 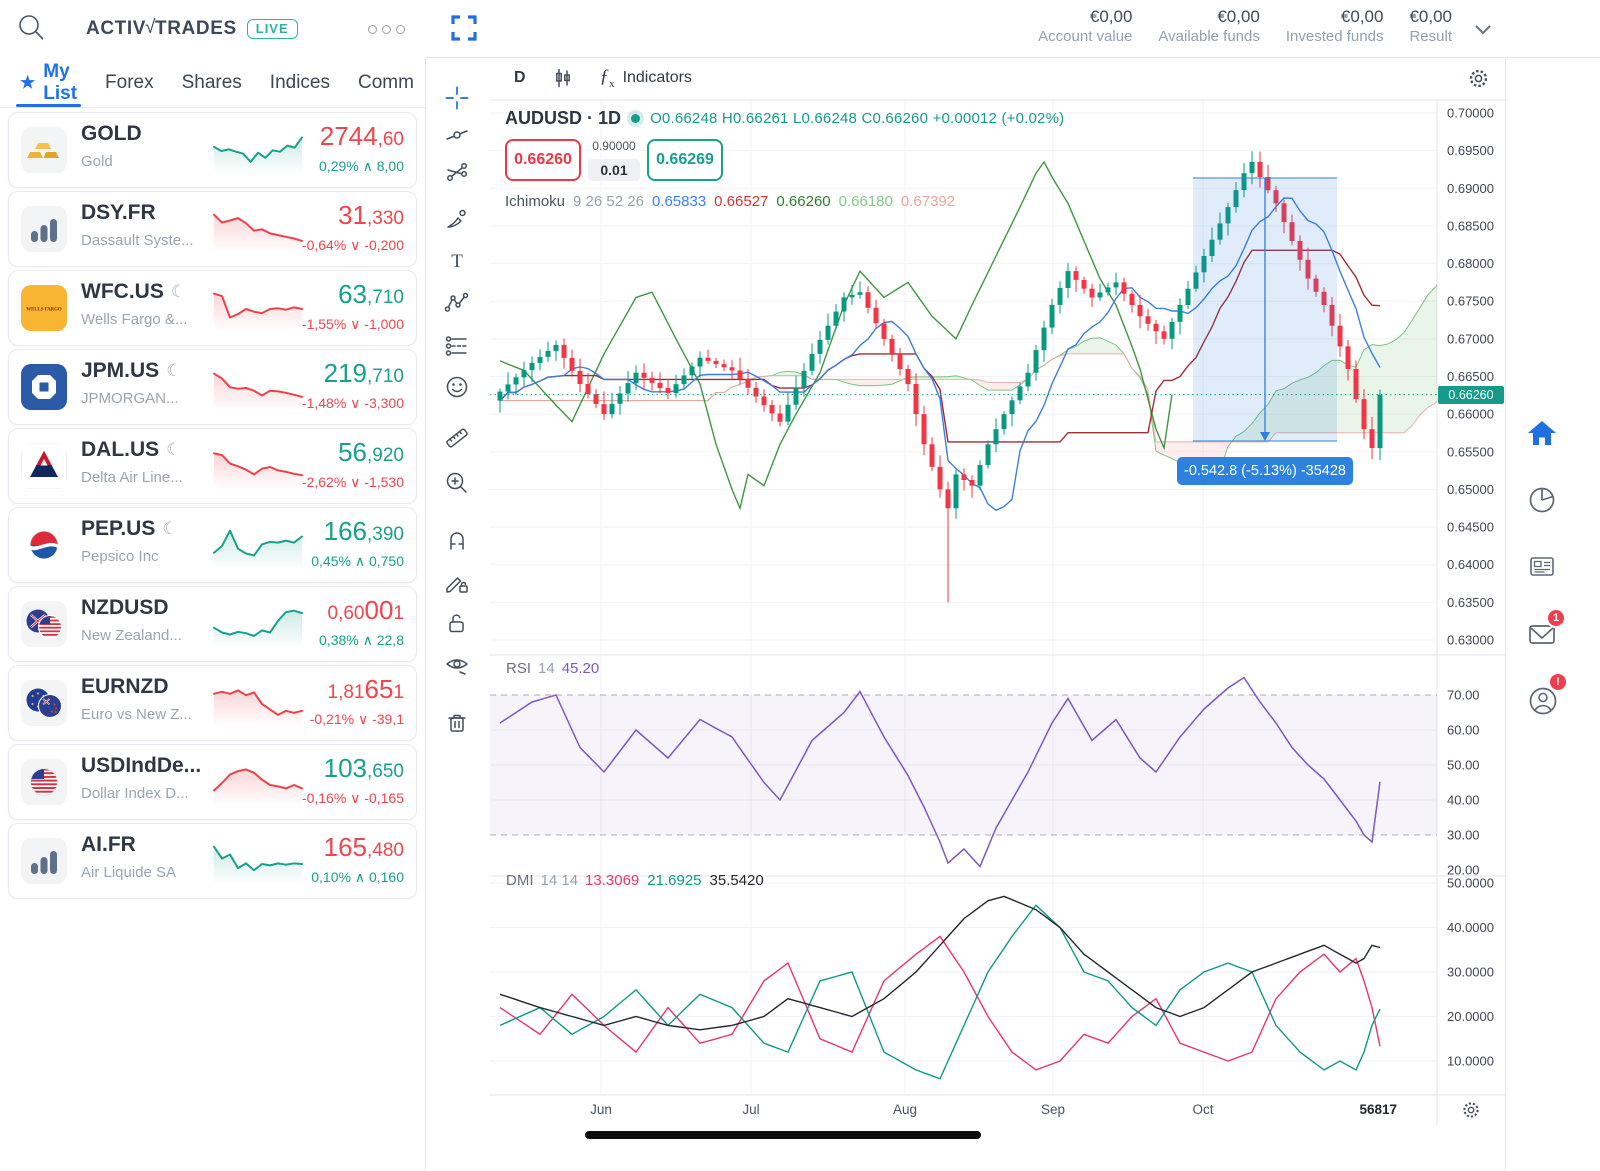 What do you see at coordinates (464, 30) in the screenshot?
I see `fullscreen-icon` at bounding box center [464, 30].